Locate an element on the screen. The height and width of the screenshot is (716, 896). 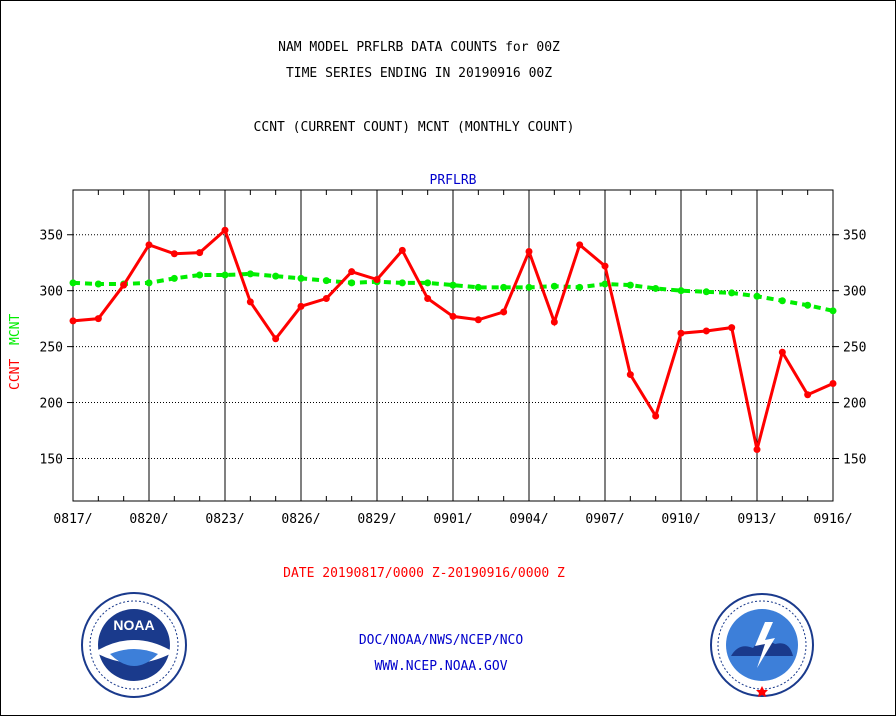
y-tick-label-left: 150 is located at coordinates (51, 459).